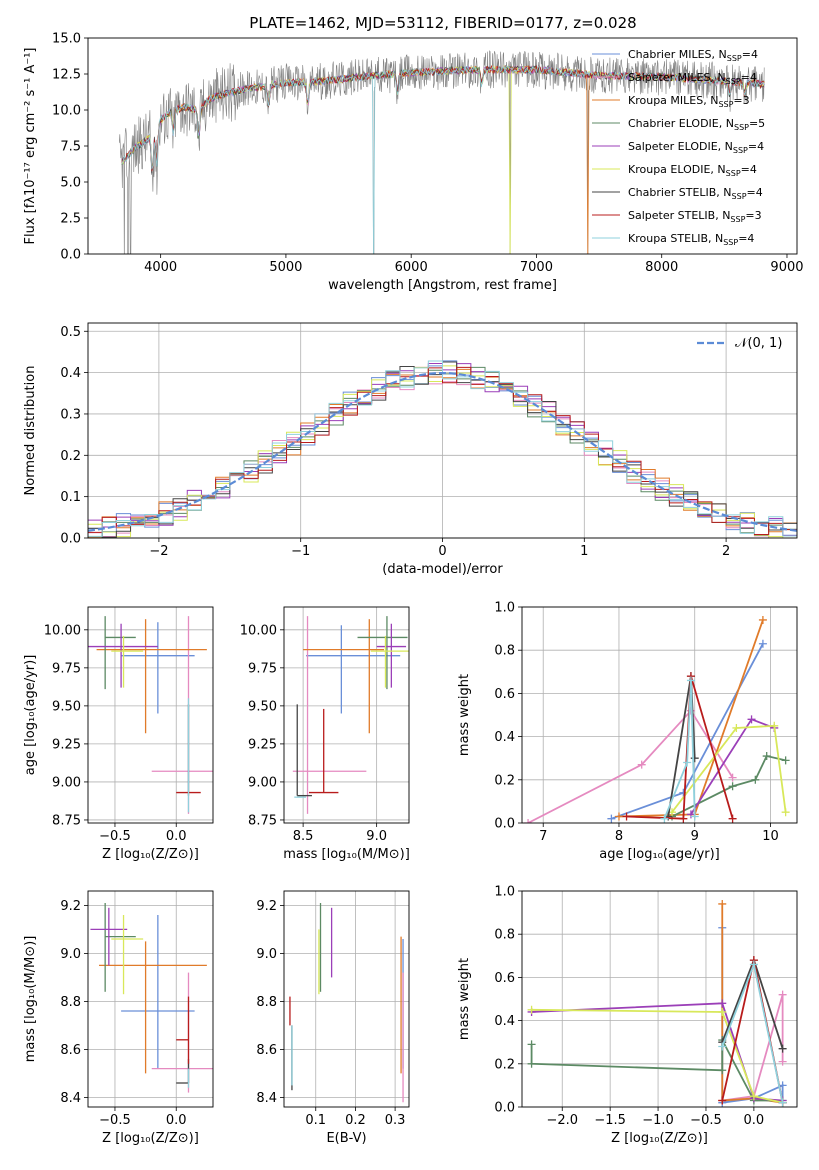  What do you see at coordinates (70, 255) in the screenshot?
I see `y-tick-label: 0.0` at bounding box center [70, 255].